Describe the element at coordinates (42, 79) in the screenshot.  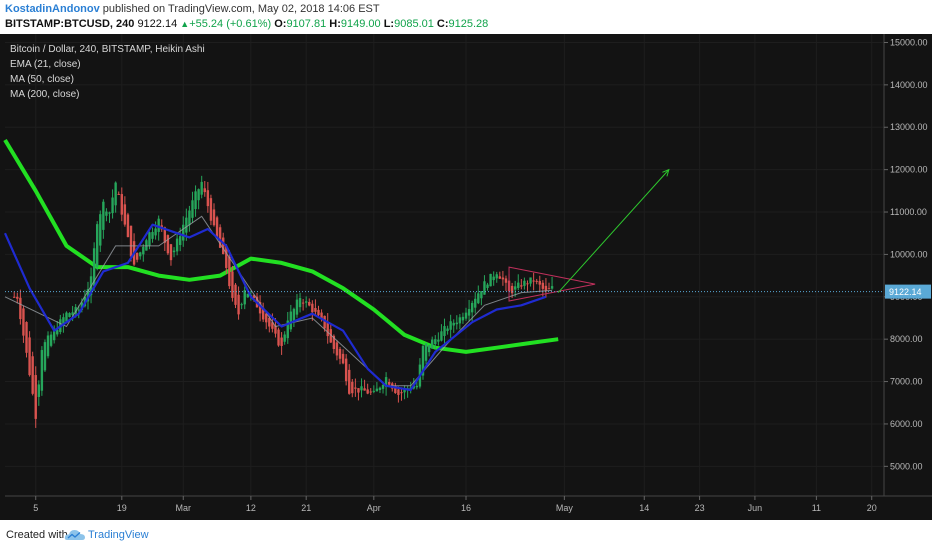
I see `legend-ma50: MA (50, close)` at that location.